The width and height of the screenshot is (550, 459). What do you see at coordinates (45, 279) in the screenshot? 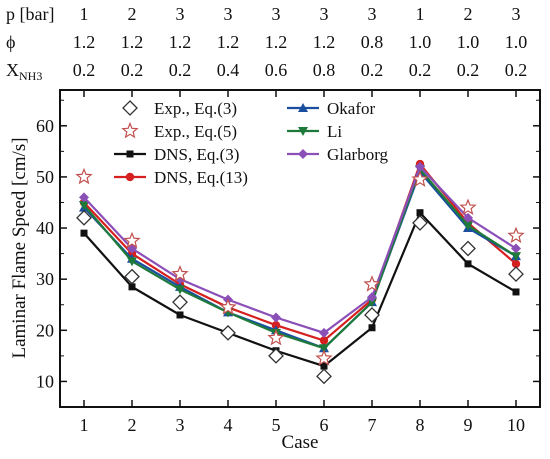
I see `y-tick-label: 30` at bounding box center [45, 279].